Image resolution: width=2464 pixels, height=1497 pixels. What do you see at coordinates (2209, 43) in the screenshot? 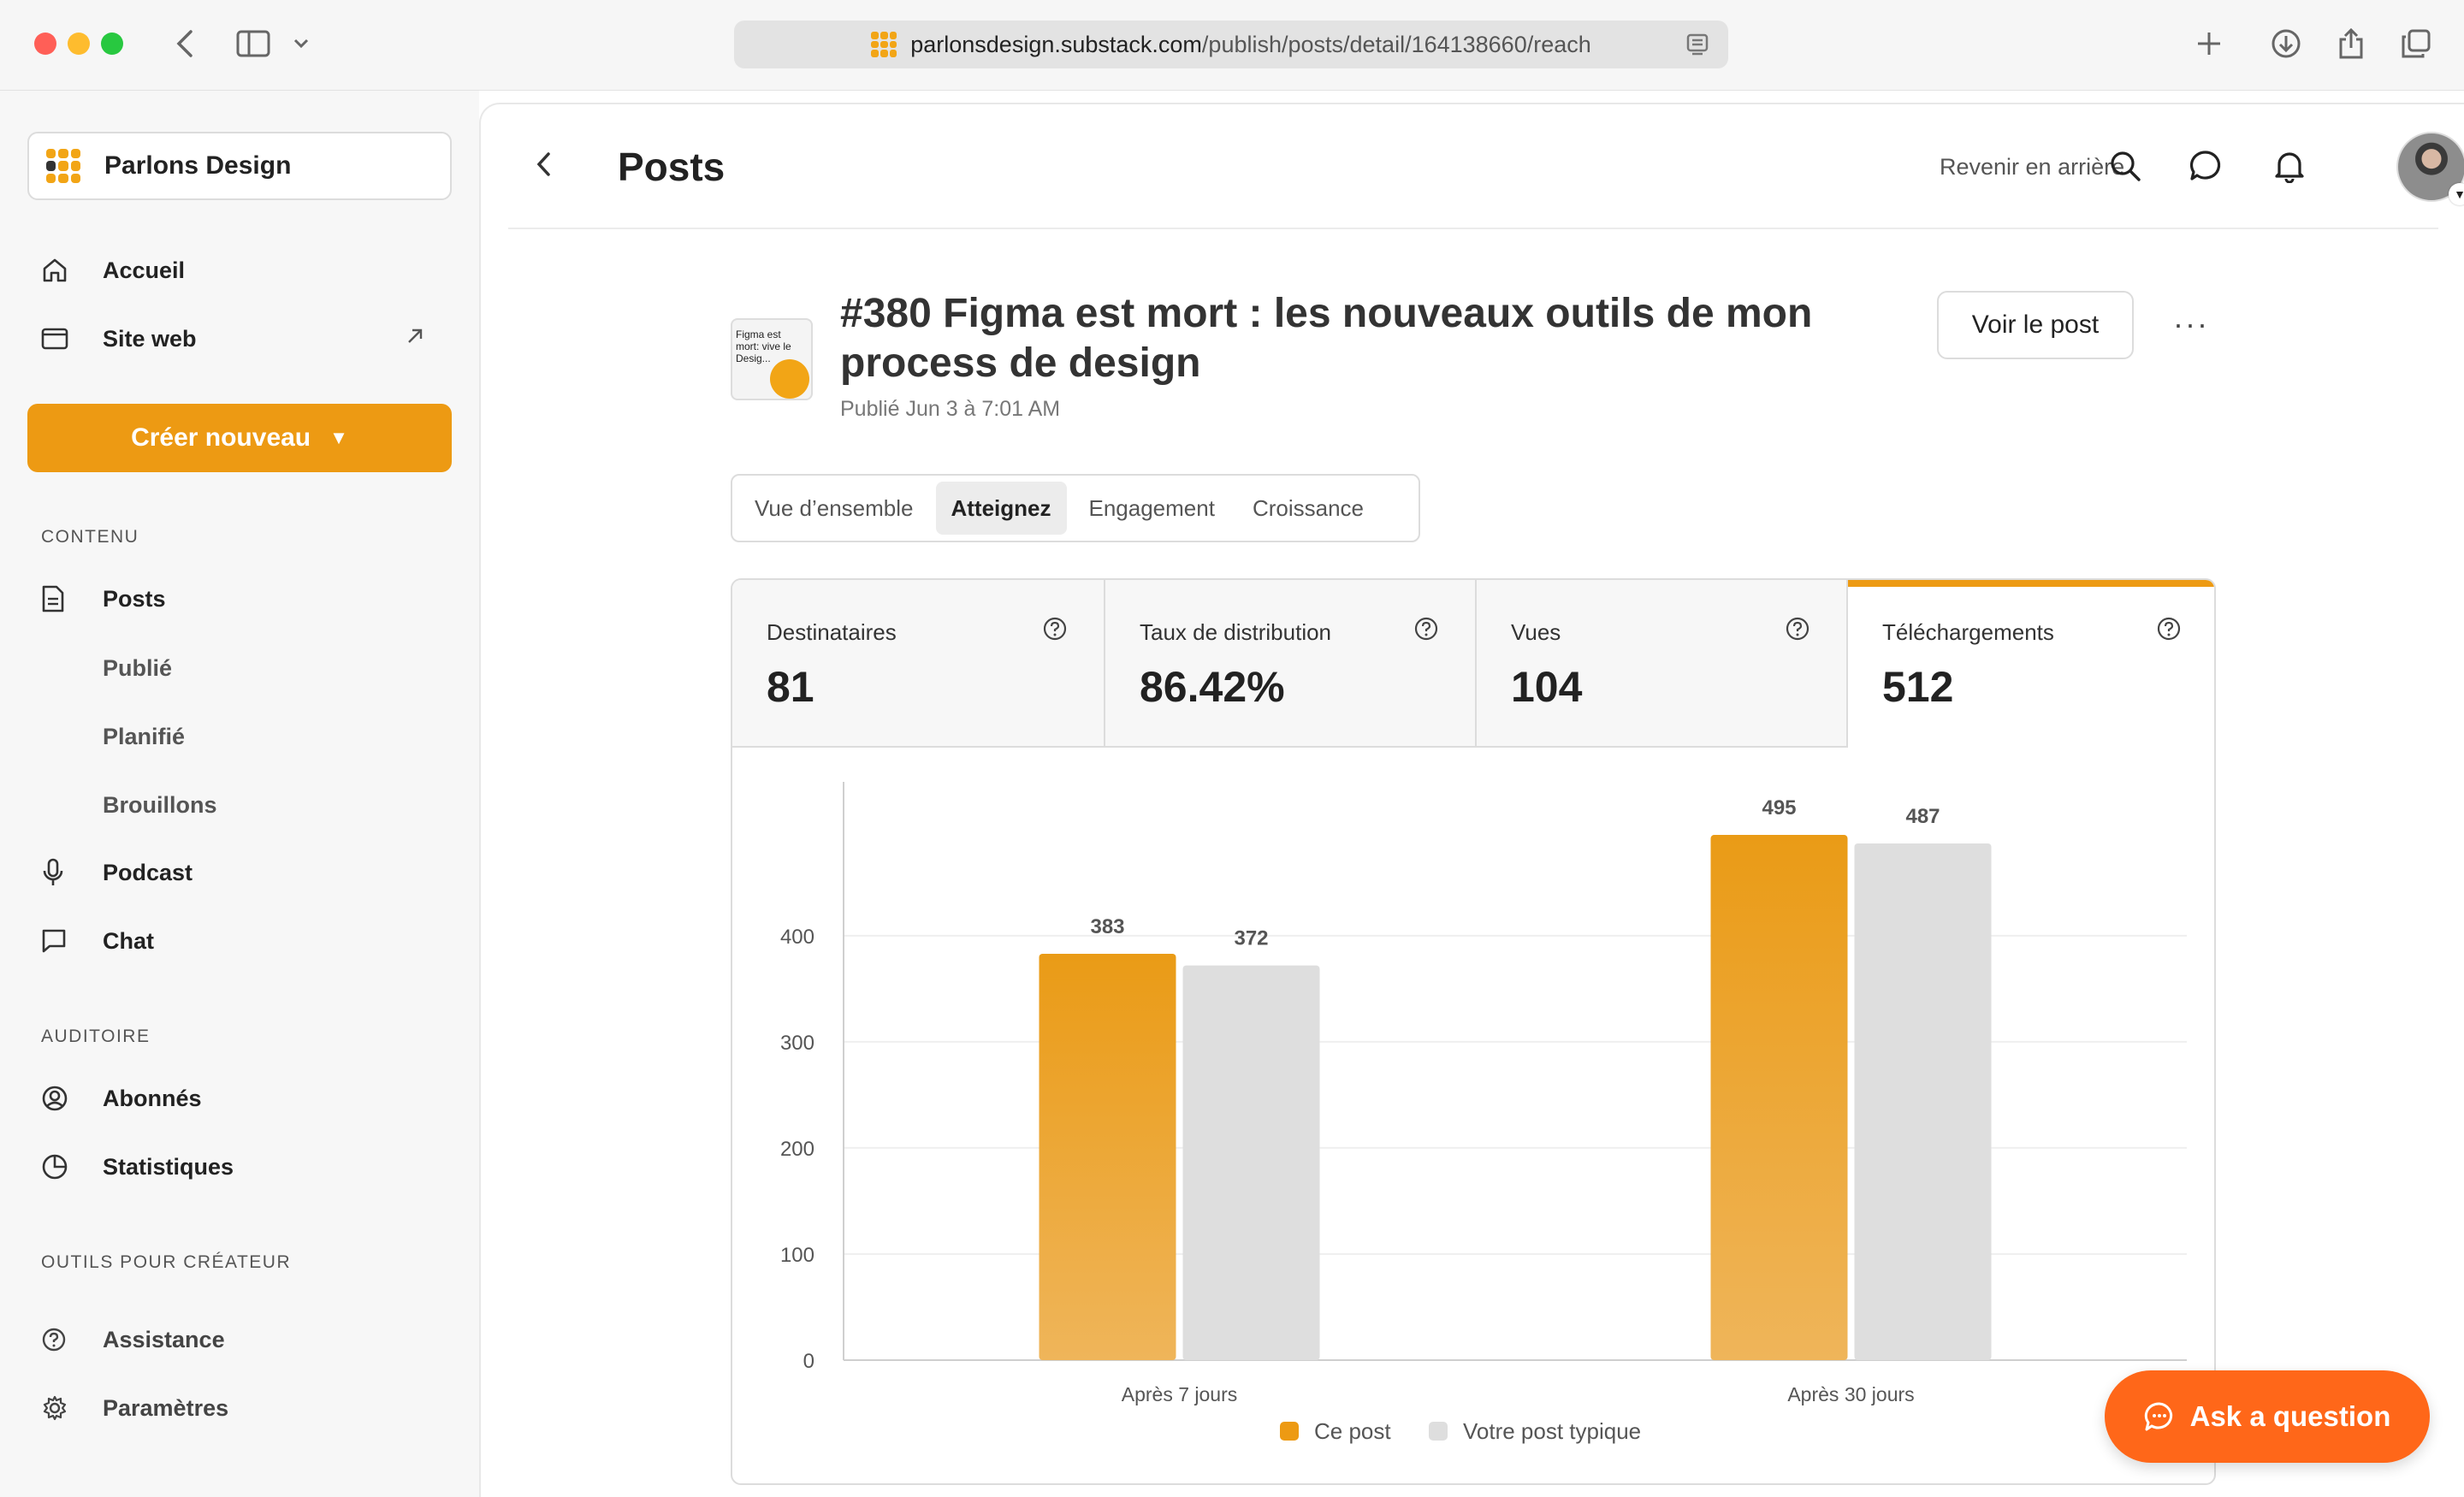
I see `new-tab-icon` at bounding box center [2209, 43].